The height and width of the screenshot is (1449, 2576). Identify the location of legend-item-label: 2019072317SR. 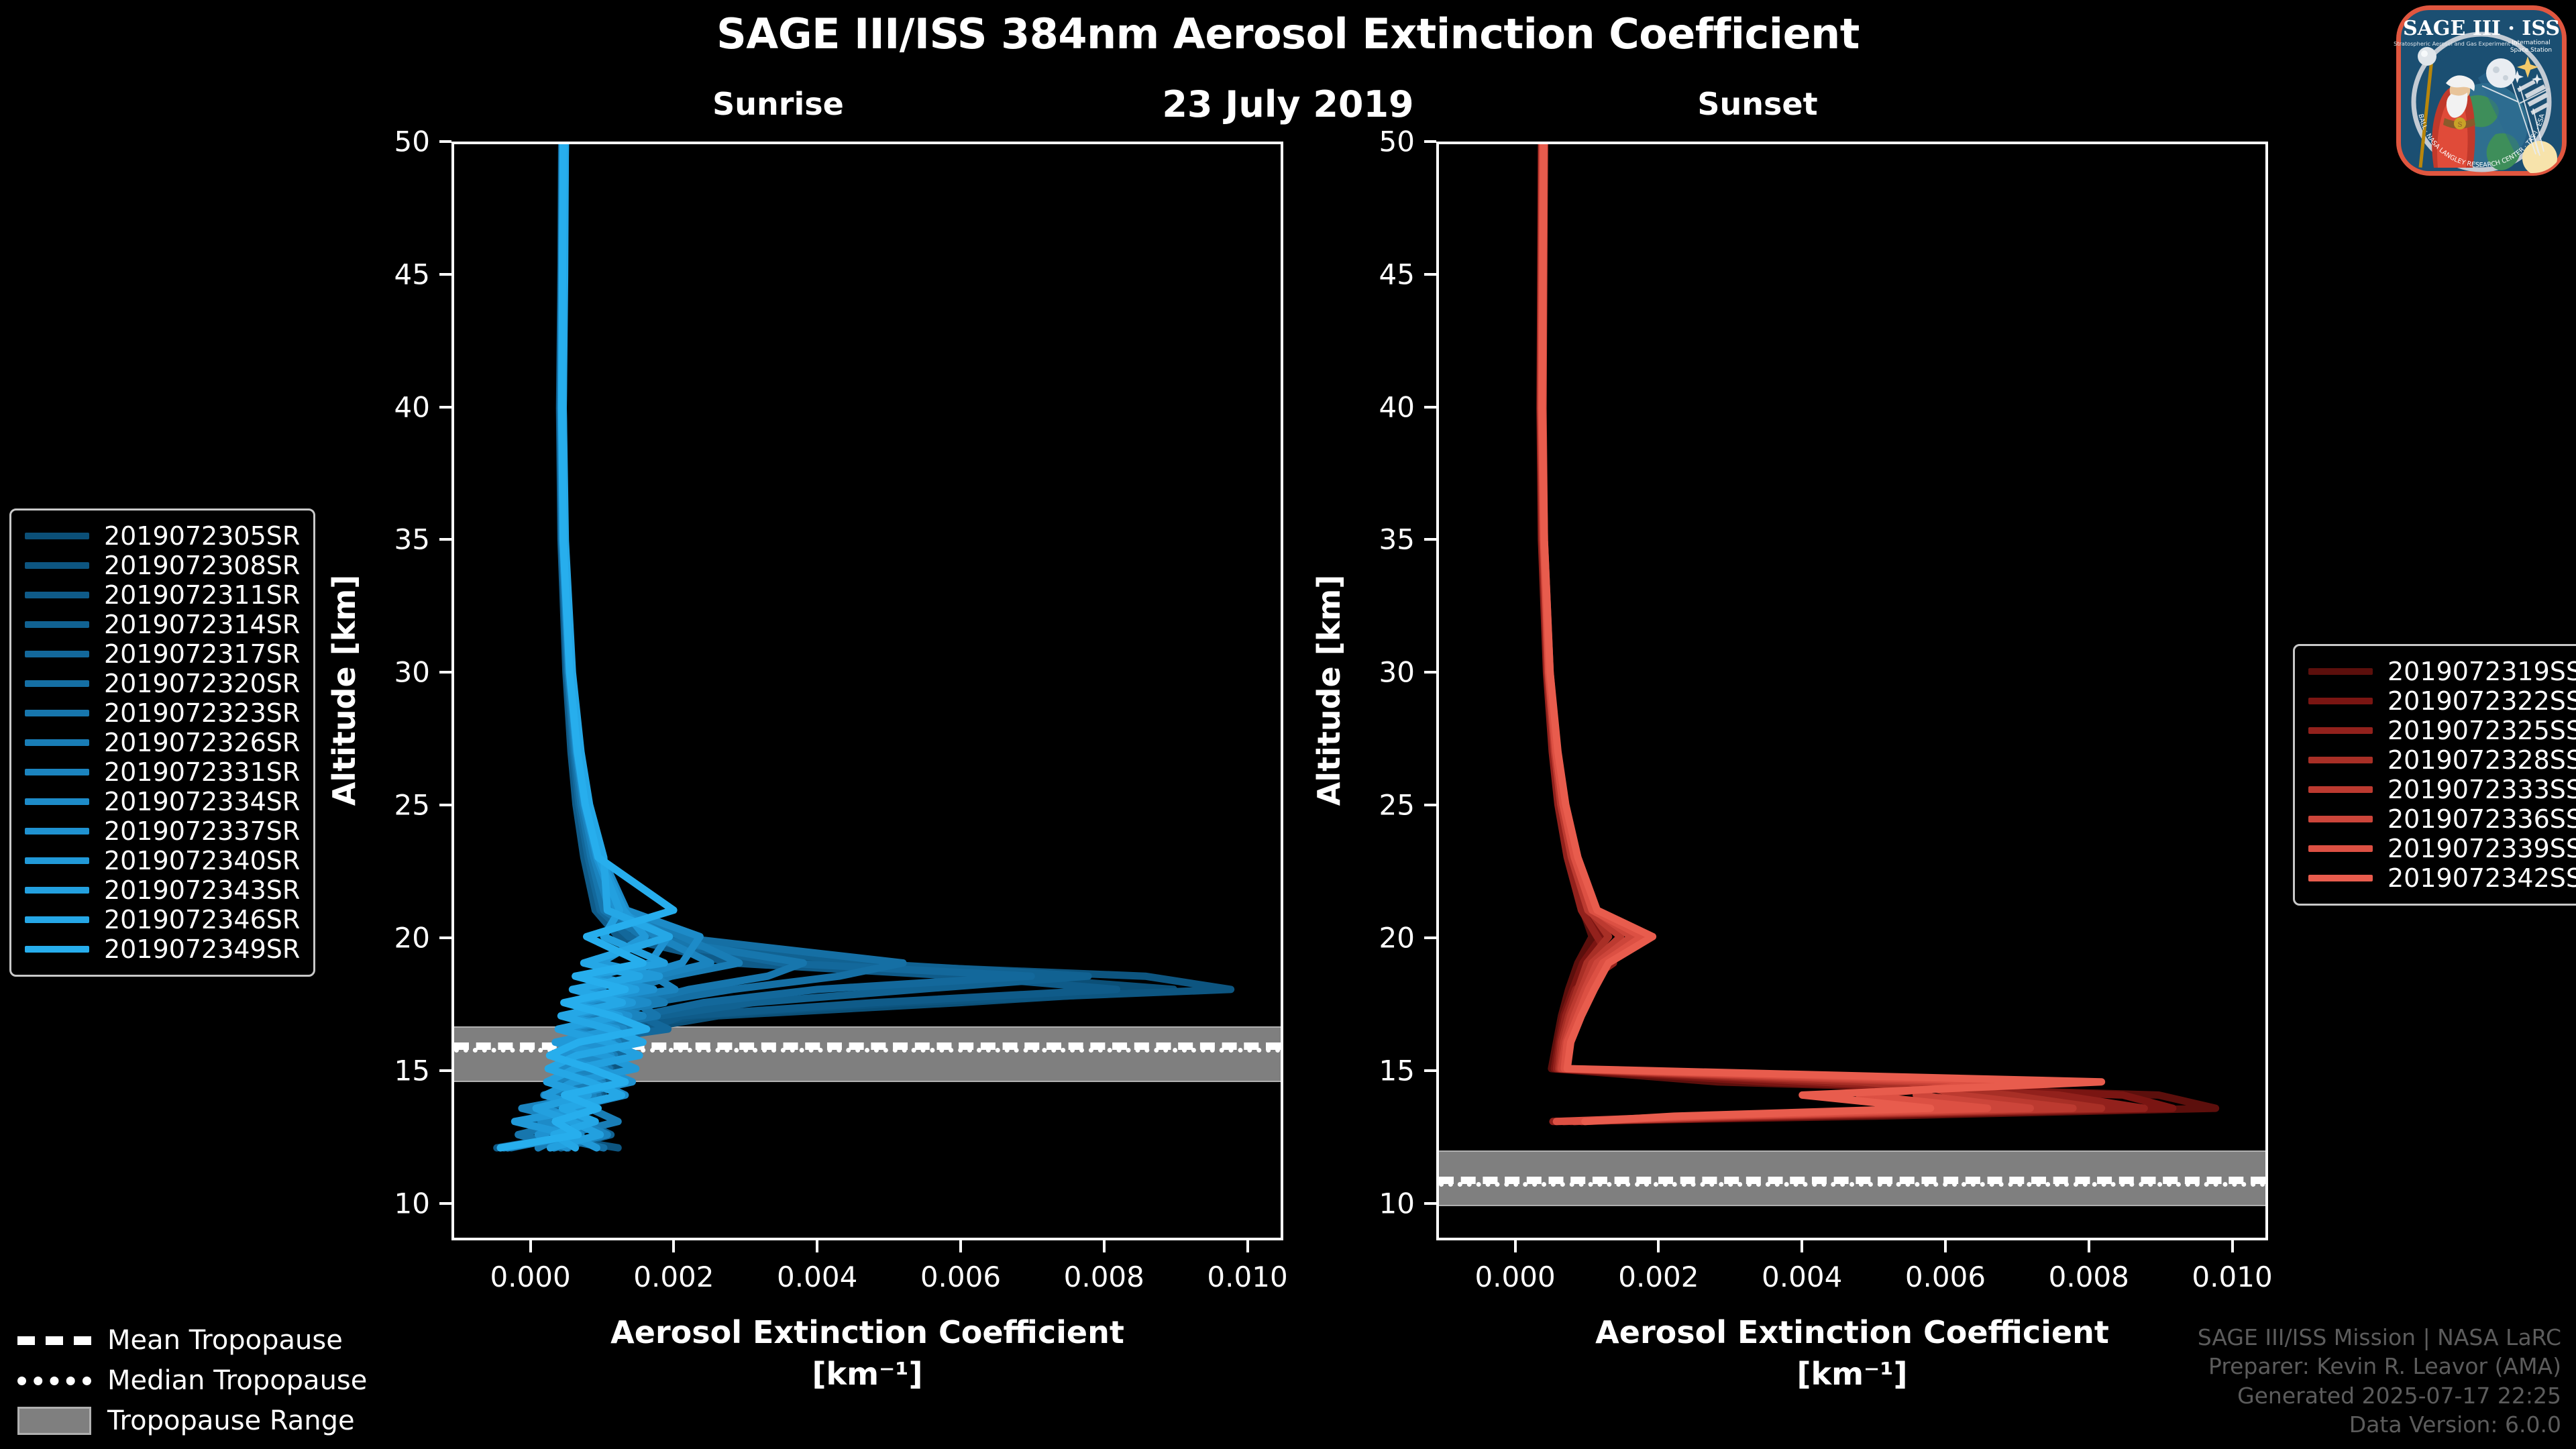
(202, 654).